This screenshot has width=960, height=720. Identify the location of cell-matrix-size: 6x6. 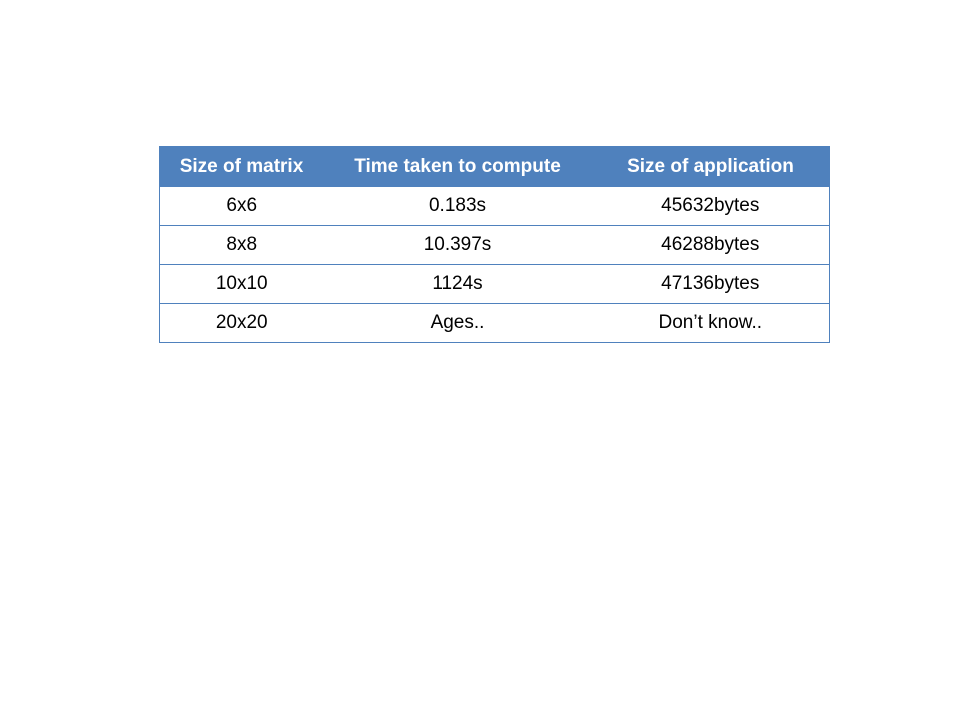
(241, 206).